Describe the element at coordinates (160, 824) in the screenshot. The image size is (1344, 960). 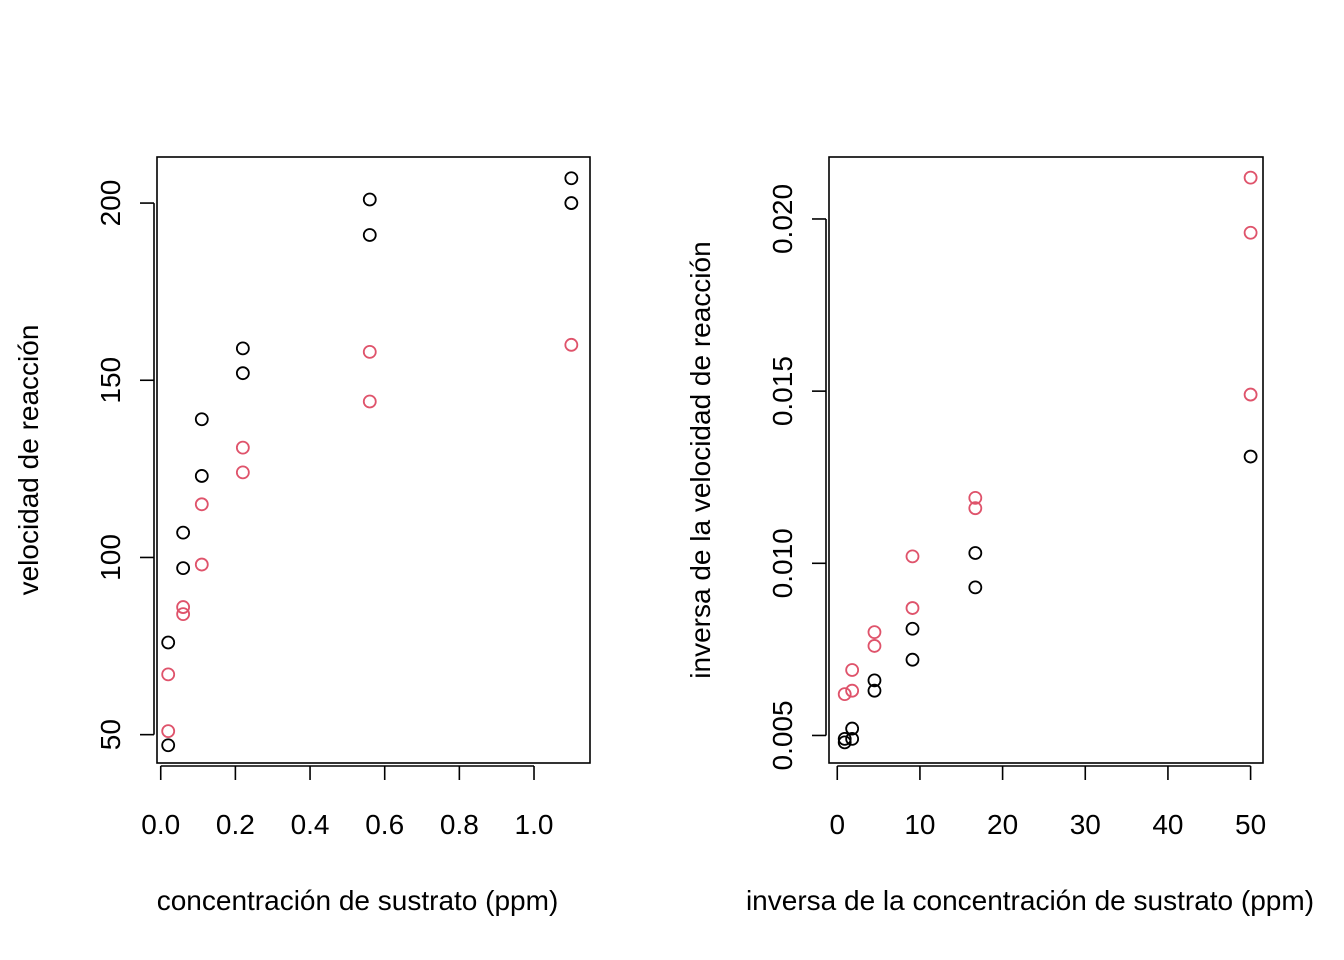
I see `x-tick-label: 0.0` at that location.